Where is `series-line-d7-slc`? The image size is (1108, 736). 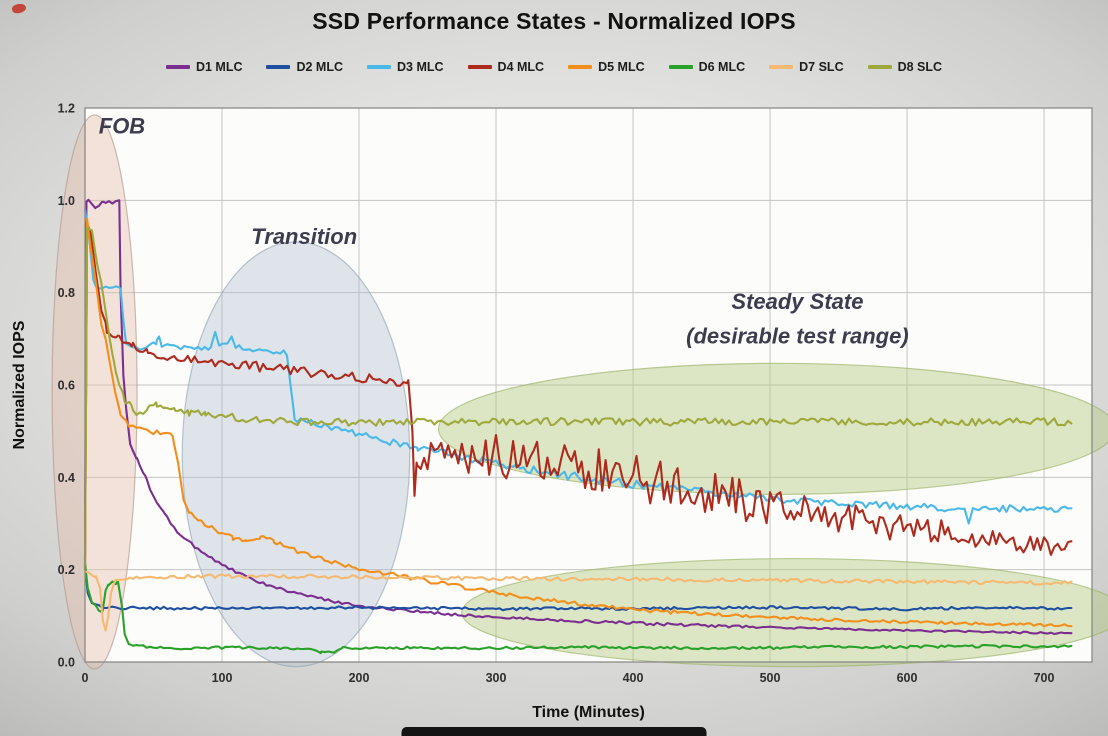 series-line-d7-slc is located at coordinates (578, 601).